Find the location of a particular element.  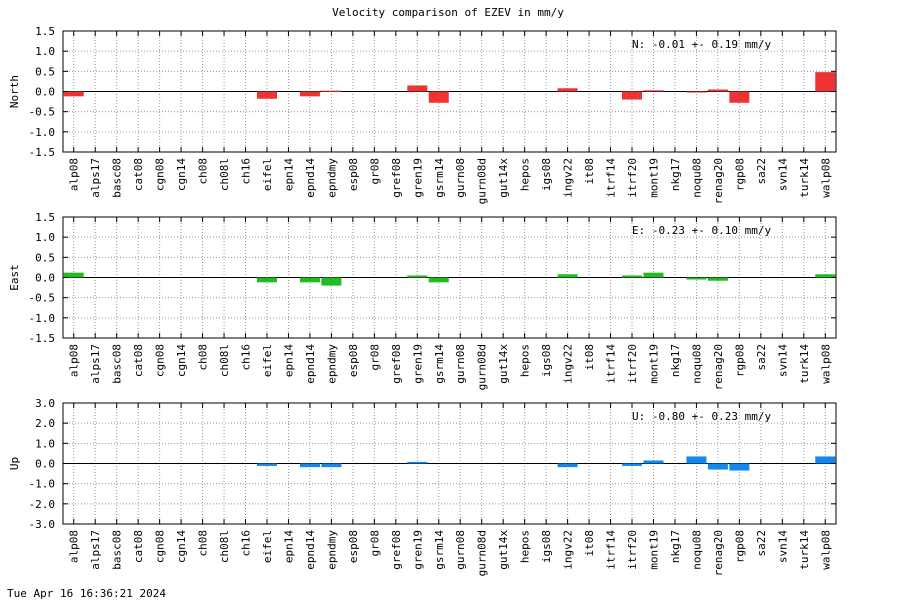

timestamp: Tue Apr 16 16:36:21 2024 is located at coordinates (86, 593).